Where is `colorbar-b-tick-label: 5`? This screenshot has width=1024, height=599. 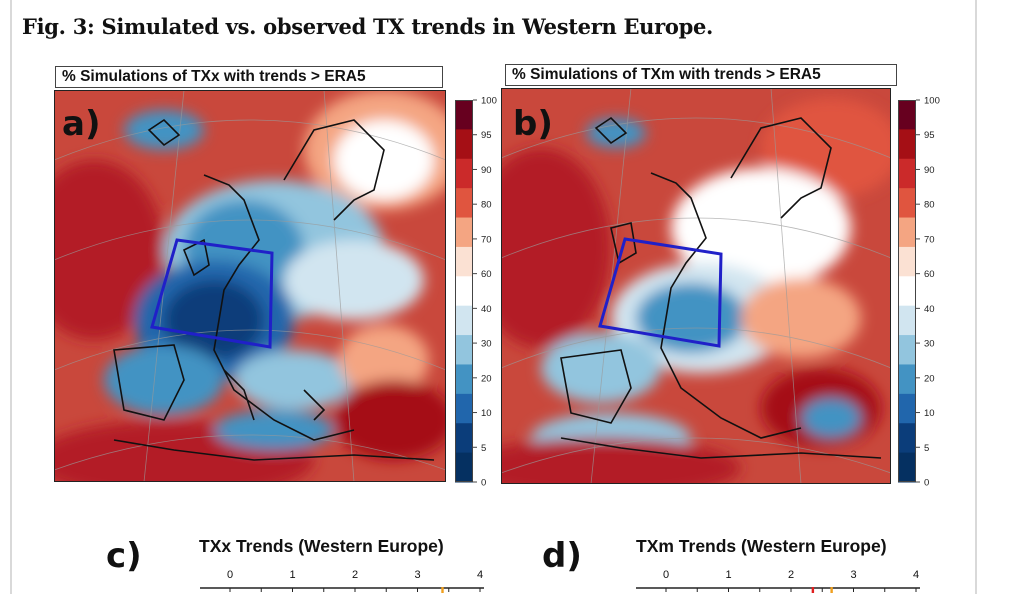
colorbar-b-tick-label: 5 is located at coordinates (926, 448).